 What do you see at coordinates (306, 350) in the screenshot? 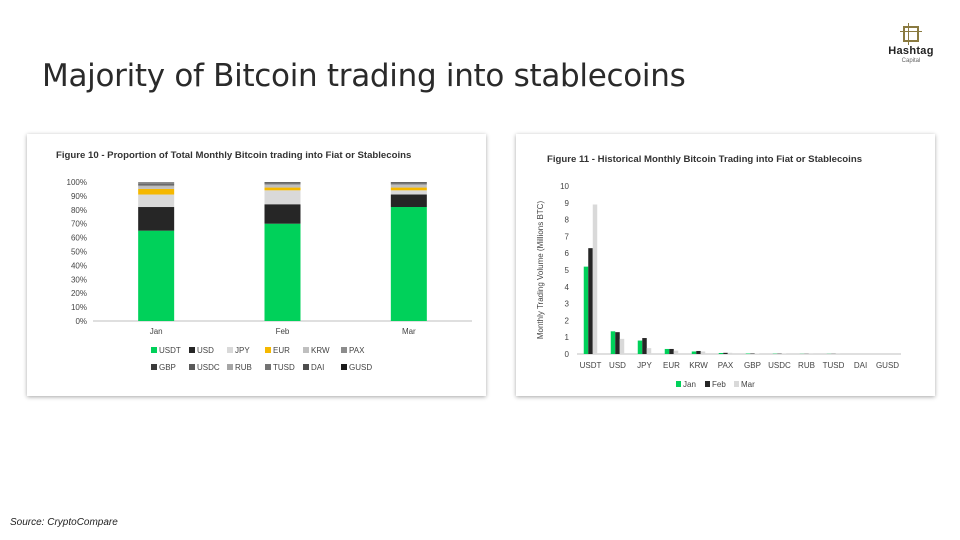
I see `legend-swatch-krw` at bounding box center [306, 350].